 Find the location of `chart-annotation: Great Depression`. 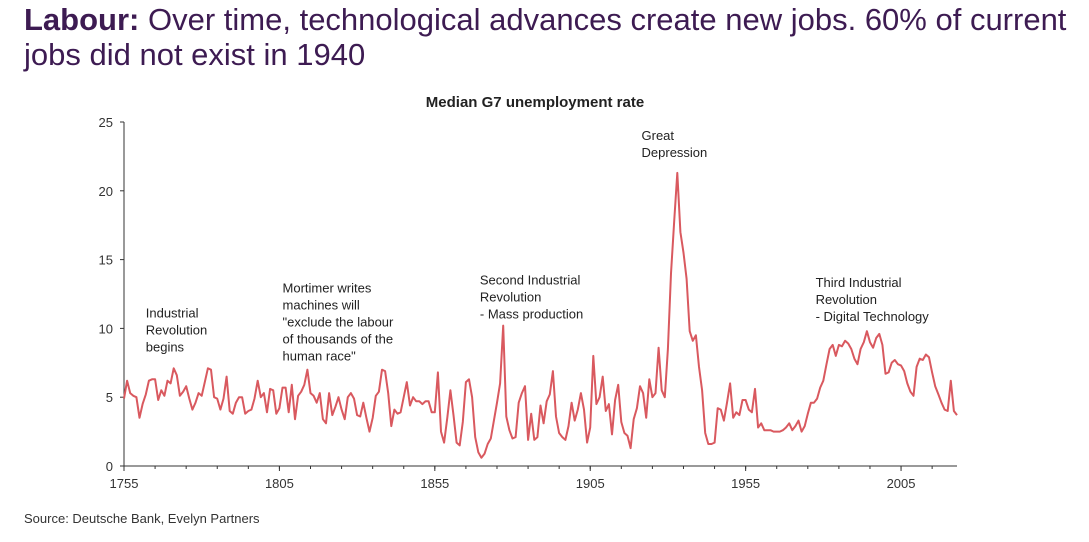

chart-annotation: Great Depression is located at coordinates (675, 144).